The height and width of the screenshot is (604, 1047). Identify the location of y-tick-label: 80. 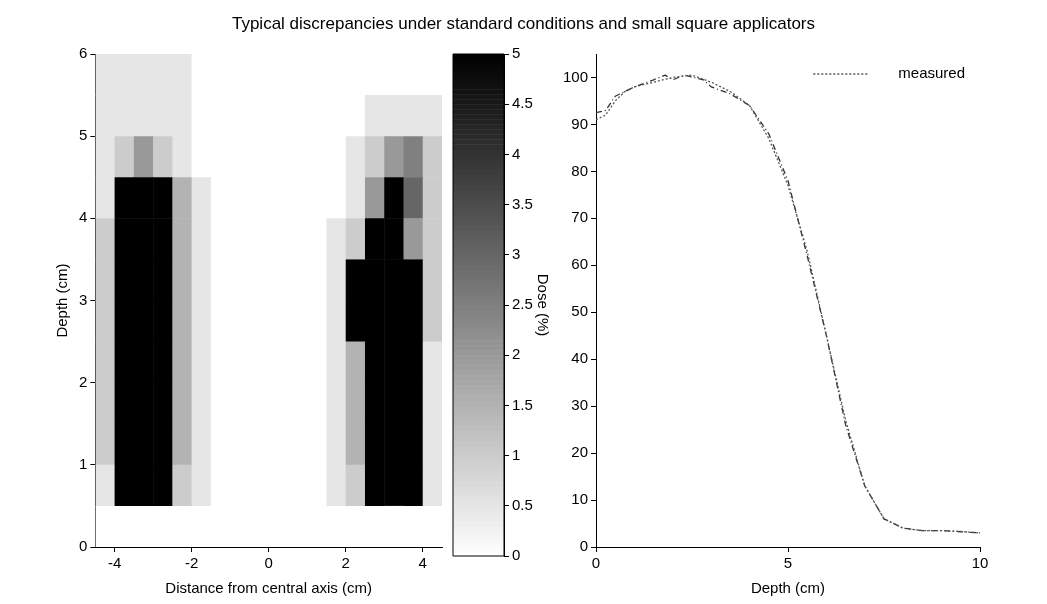
(580, 170).